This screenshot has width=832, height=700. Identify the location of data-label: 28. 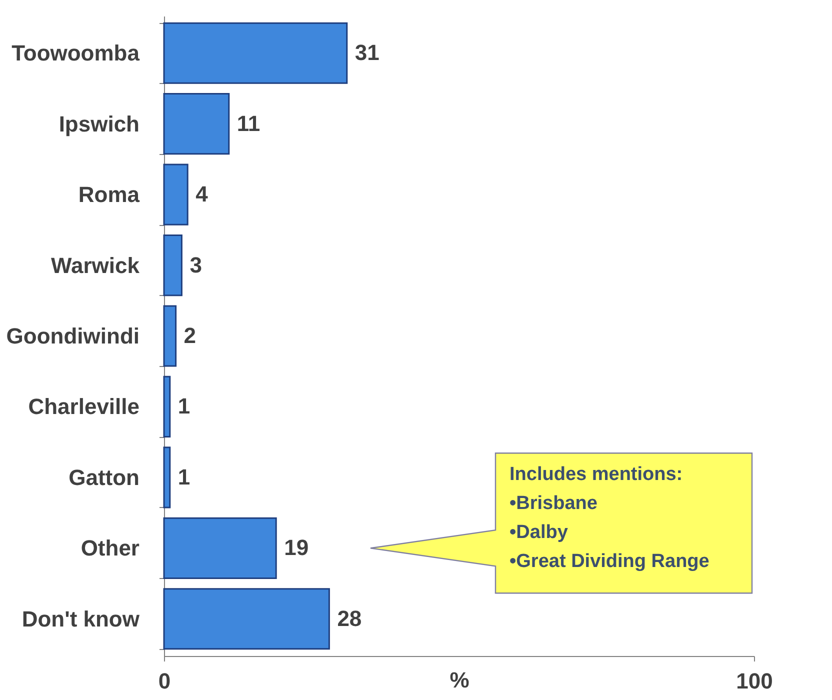
(349, 618).